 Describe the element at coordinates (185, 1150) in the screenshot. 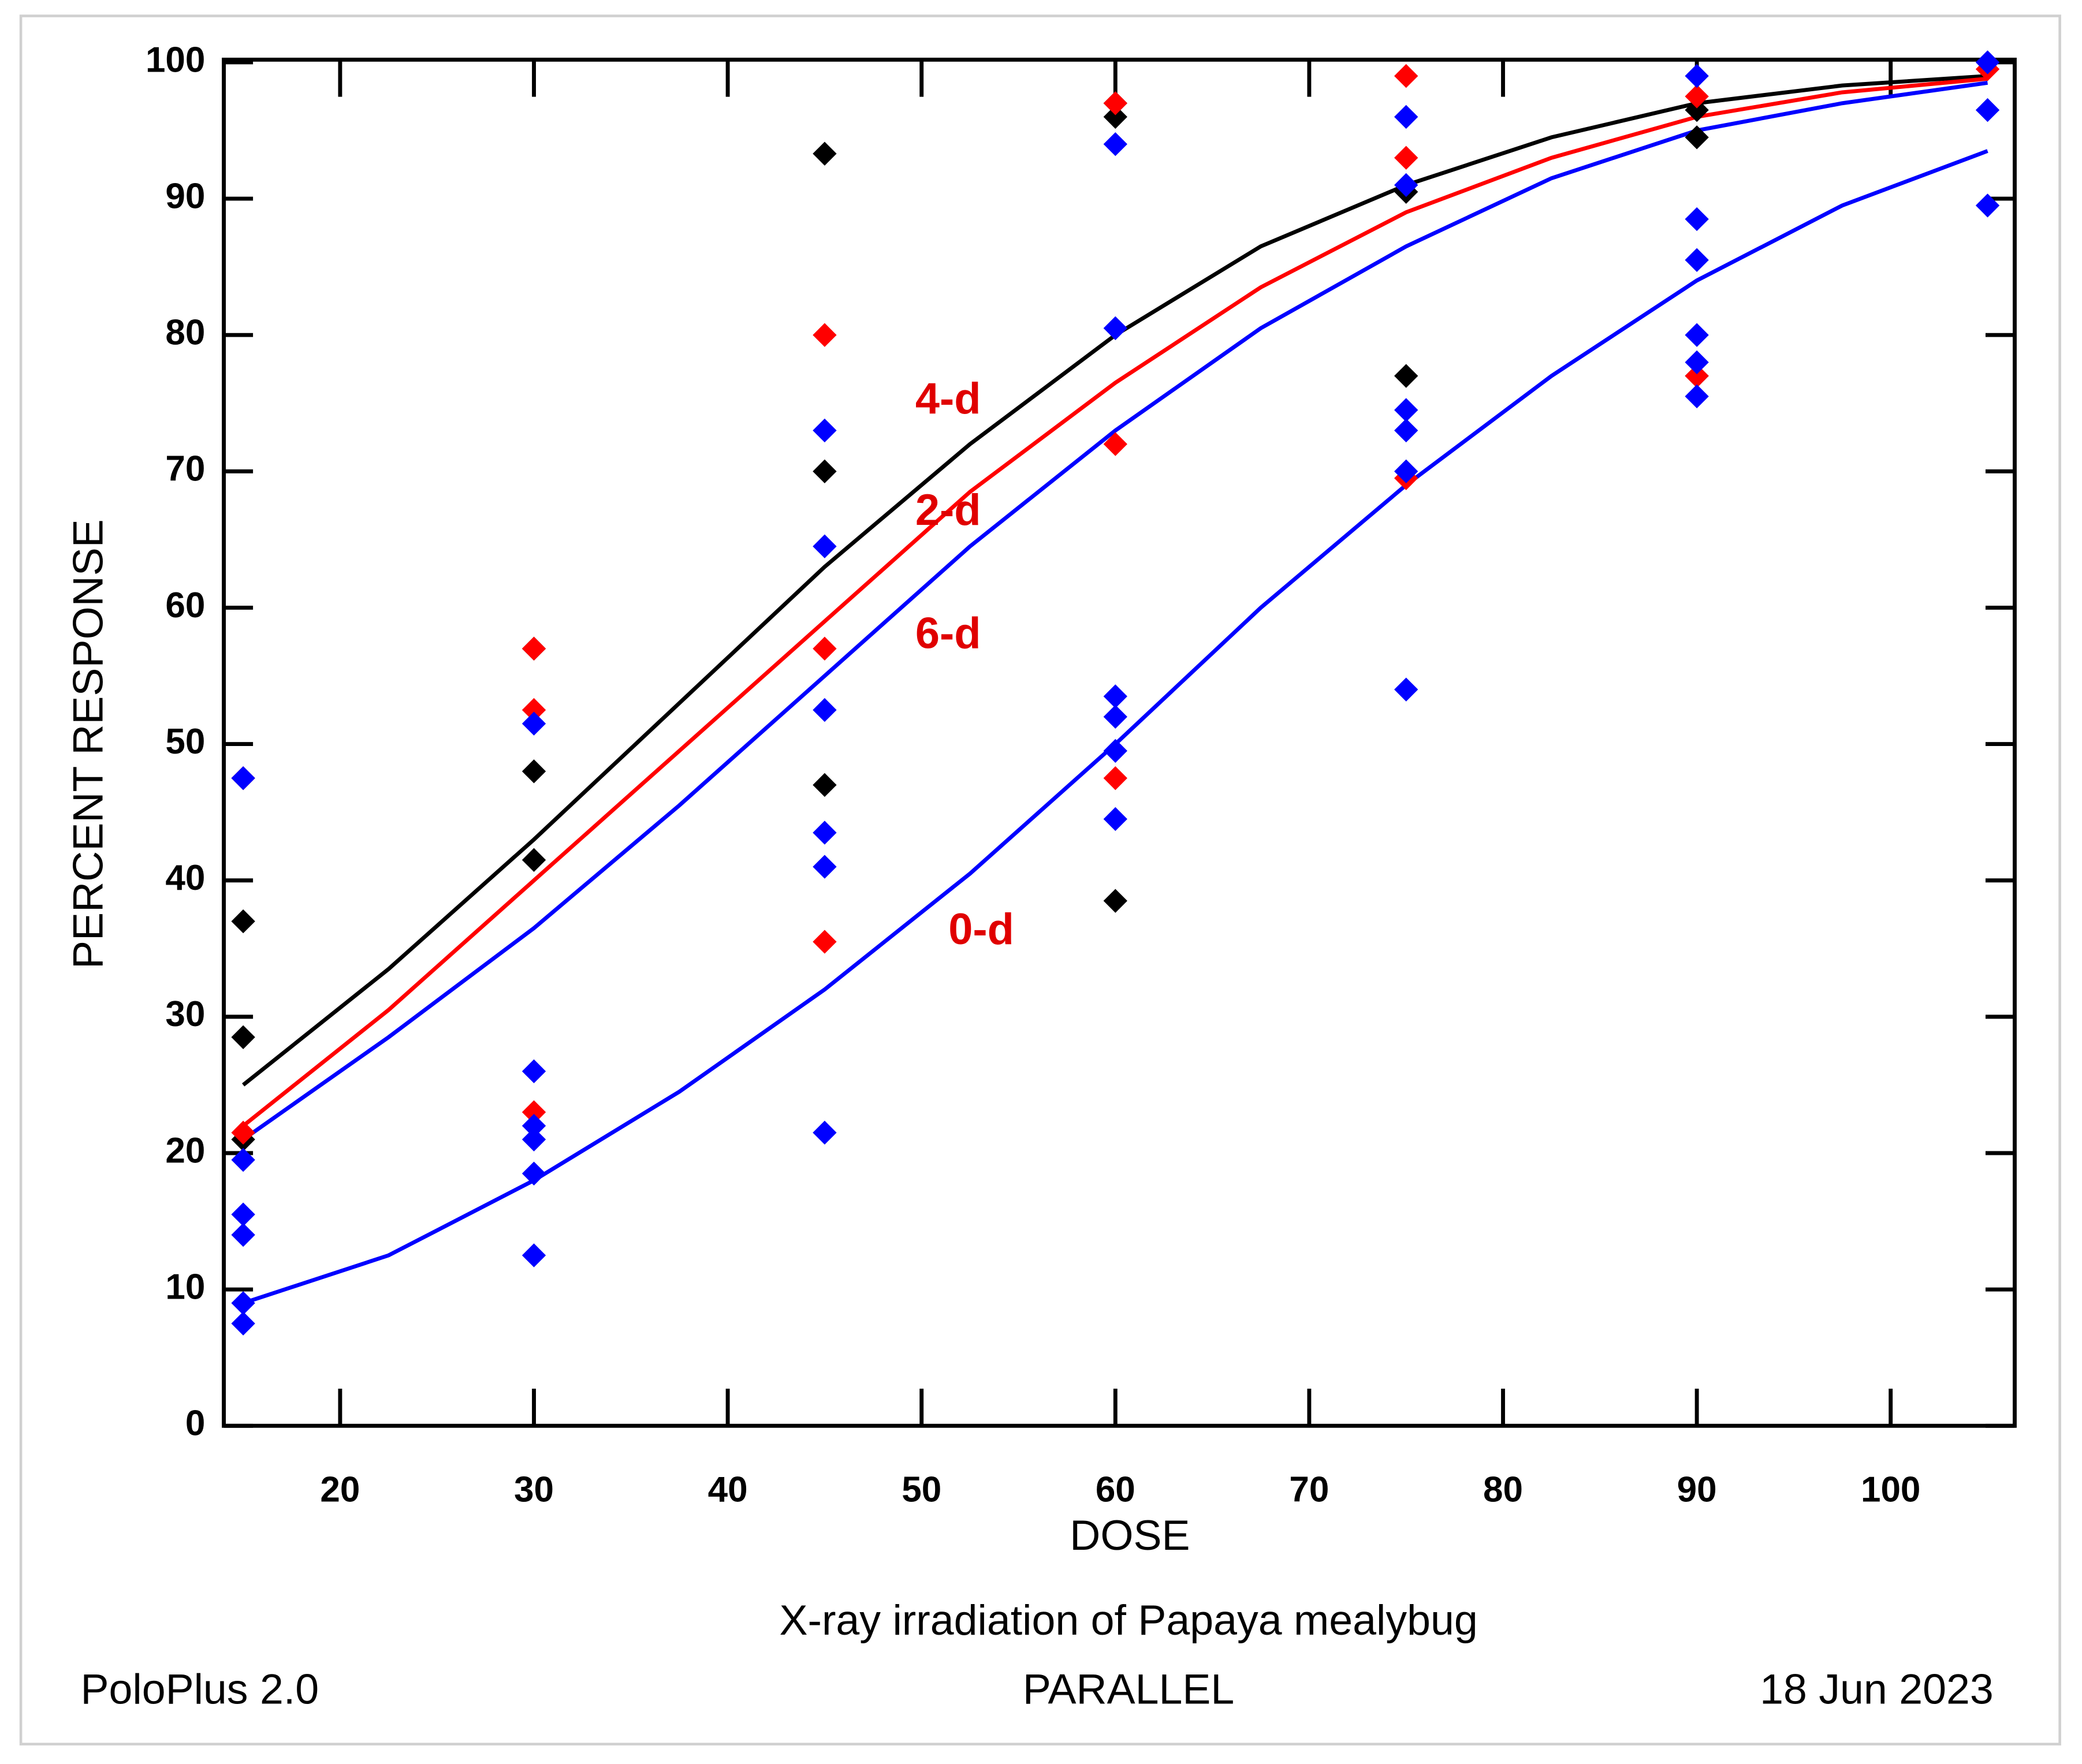

I see `y-tick-label: 20` at that location.